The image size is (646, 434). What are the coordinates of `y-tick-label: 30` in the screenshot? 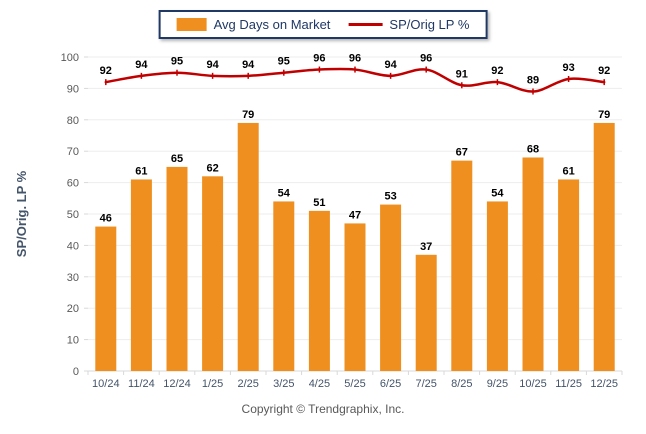 It's located at (73, 278).